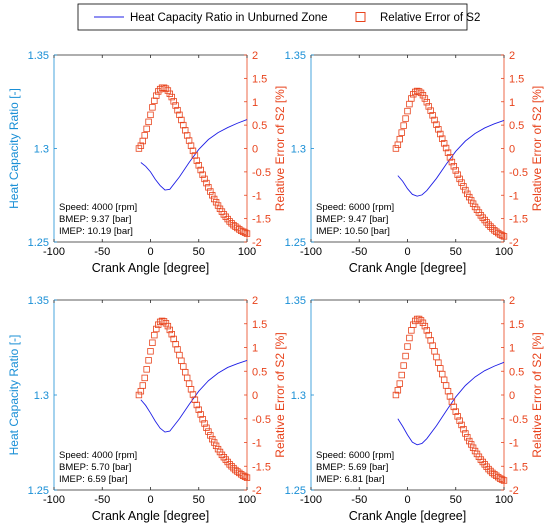  What do you see at coordinates (95, 219) in the screenshot?
I see `annotation-text: BMEP: 9.37 [bar]` at bounding box center [95, 219].